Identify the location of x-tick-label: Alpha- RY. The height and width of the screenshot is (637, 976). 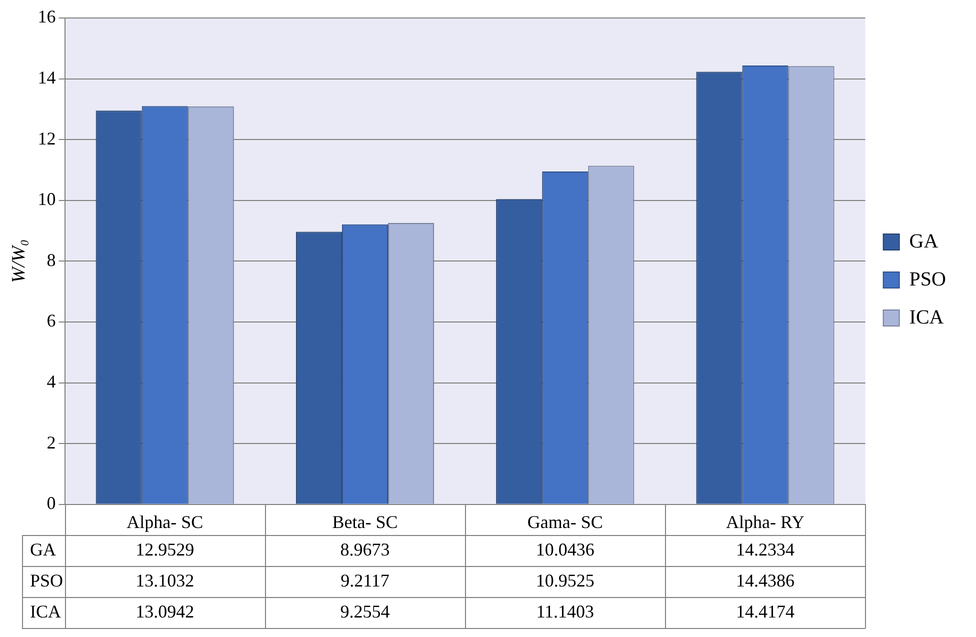
(765, 522).